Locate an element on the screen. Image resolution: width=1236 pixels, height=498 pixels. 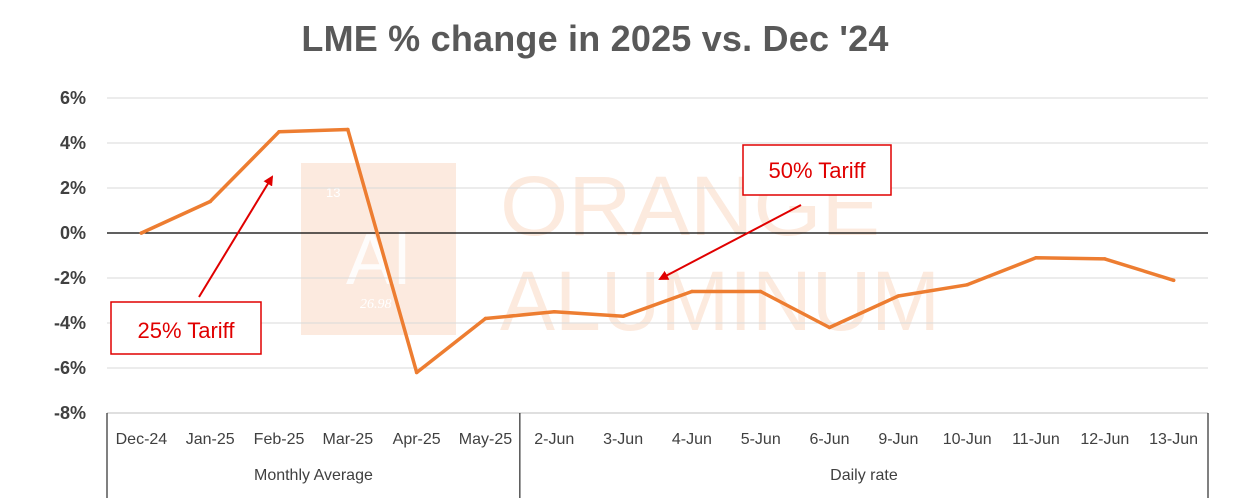
x-tick-label: 4-Jun is located at coordinates (692, 439).